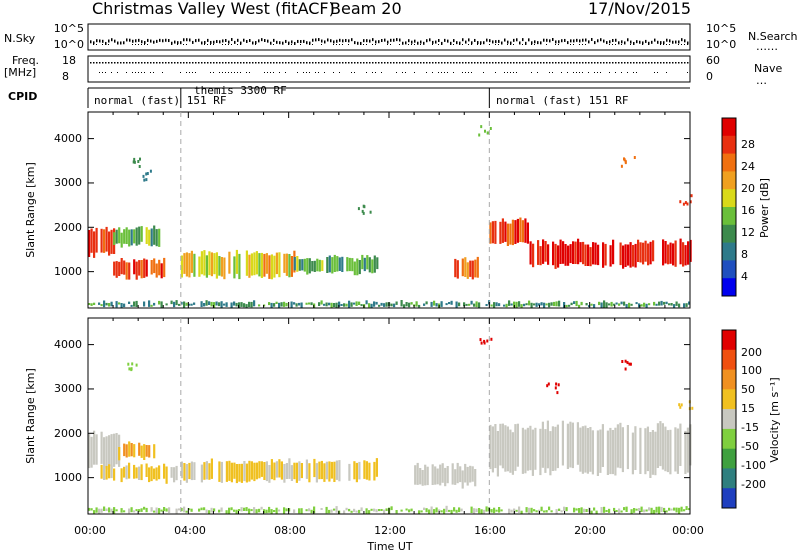 The width and height of the screenshot is (800, 554). What do you see at coordinates (490, 530) in the screenshot?
I see `xtick-4: 16:00` at bounding box center [490, 530].